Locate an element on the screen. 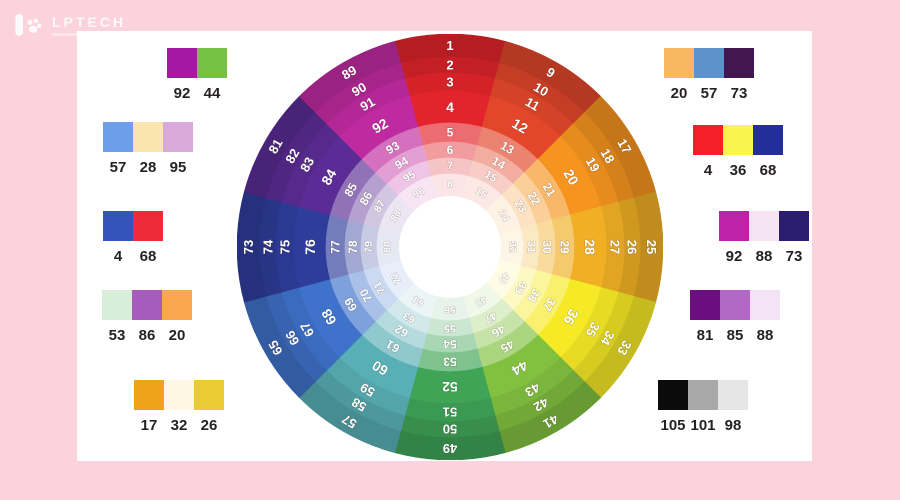 The width and height of the screenshot is (900, 500). palette-group-left-4-68: 4 68 is located at coordinates (133, 238).